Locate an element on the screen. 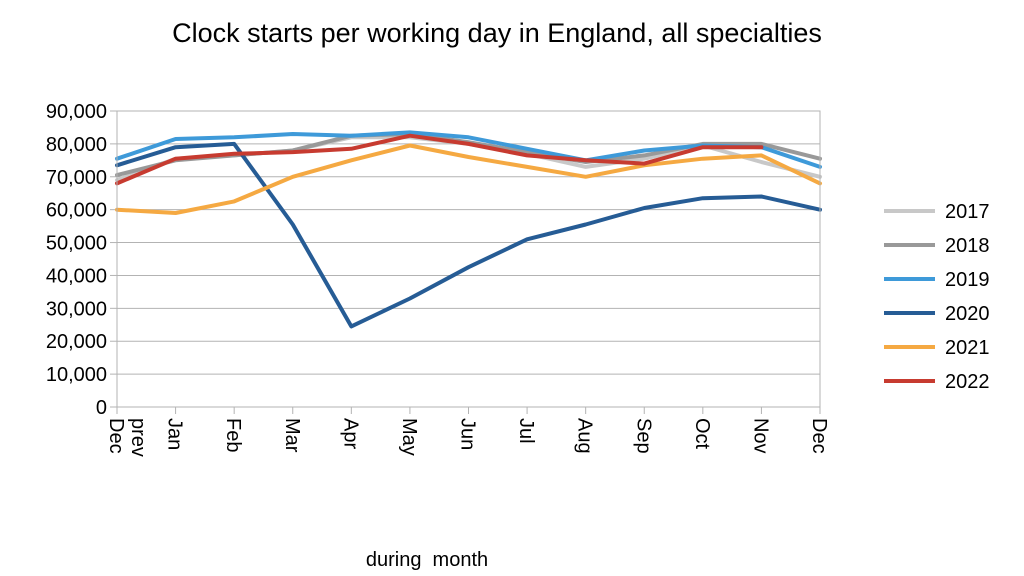 Image resolution: width=1024 pixels, height=576 pixels. legend-item-2018: 2018 is located at coordinates (937, 246).